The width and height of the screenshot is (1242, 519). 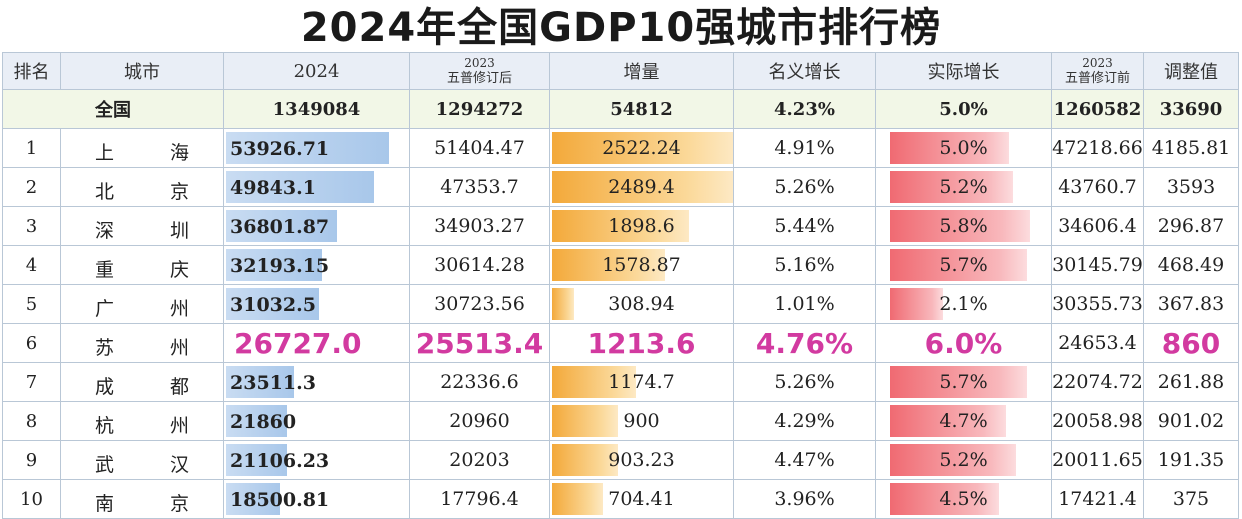 I want to click on increment-cell: 900, so click(x=641, y=421).